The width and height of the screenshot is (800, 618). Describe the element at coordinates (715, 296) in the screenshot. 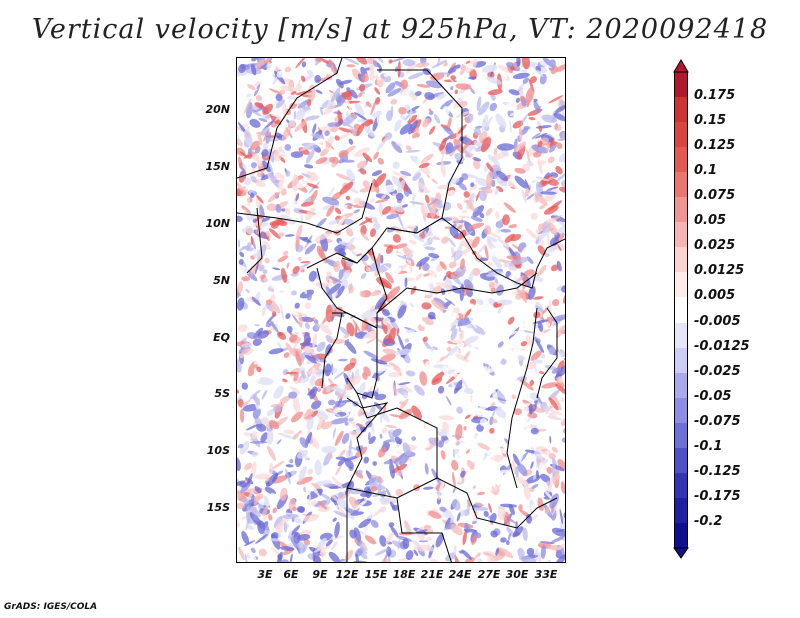

I see `colorbar-label: 0.005` at that location.